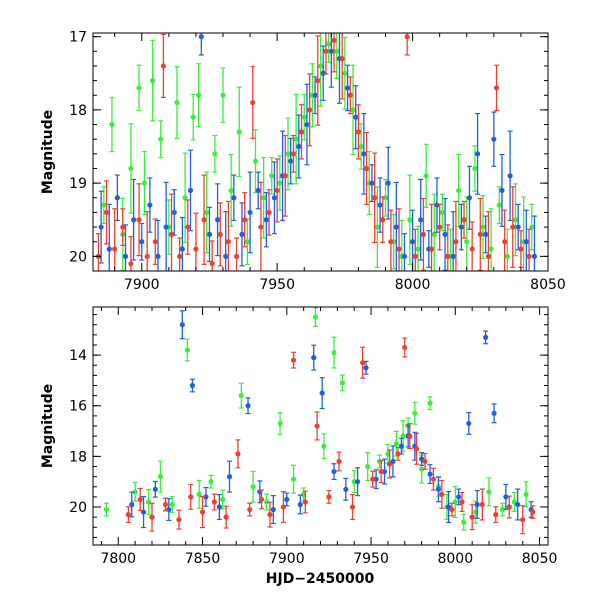 The width and height of the screenshot is (600, 600). I want to click on top-panel-y-axis-label: Magnitude, so click(48, 152).